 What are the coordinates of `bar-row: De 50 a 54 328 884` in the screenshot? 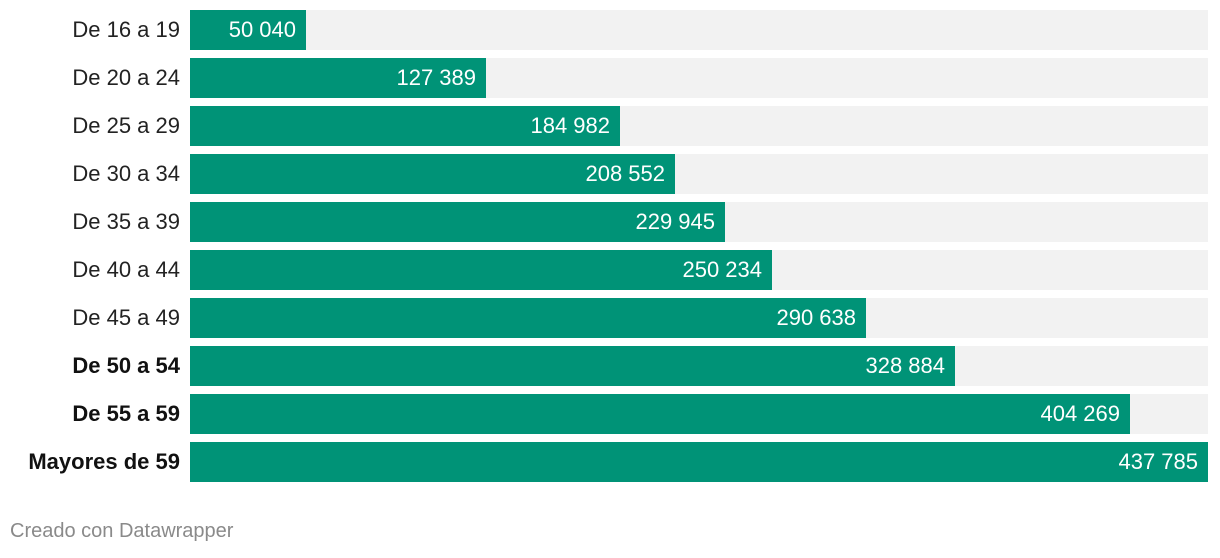 It's located at (610, 366).